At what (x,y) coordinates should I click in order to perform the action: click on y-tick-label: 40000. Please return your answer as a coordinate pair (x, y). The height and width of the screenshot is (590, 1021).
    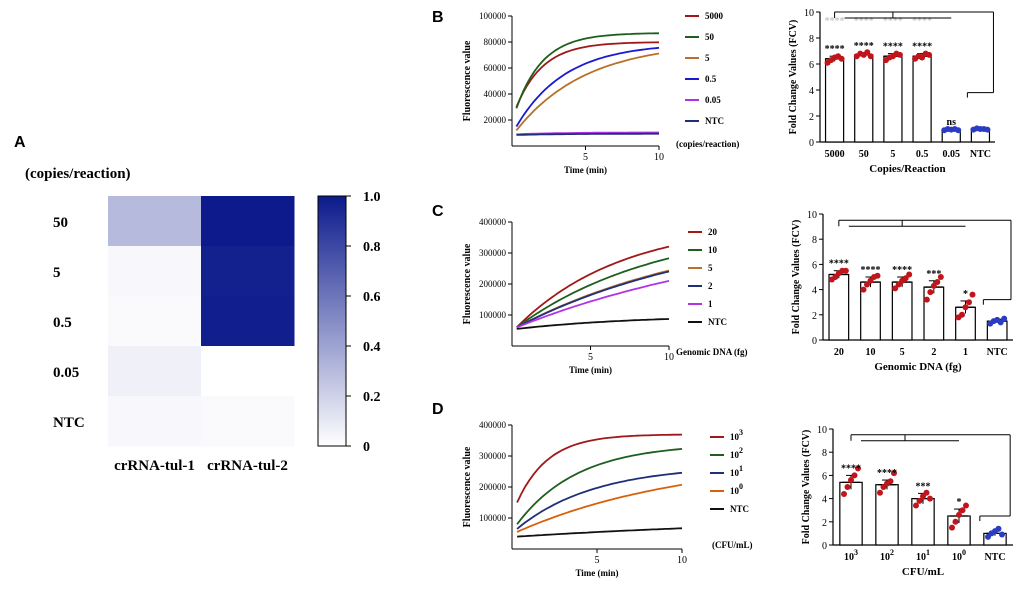
    Looking at the image, I should click on (495, 94).